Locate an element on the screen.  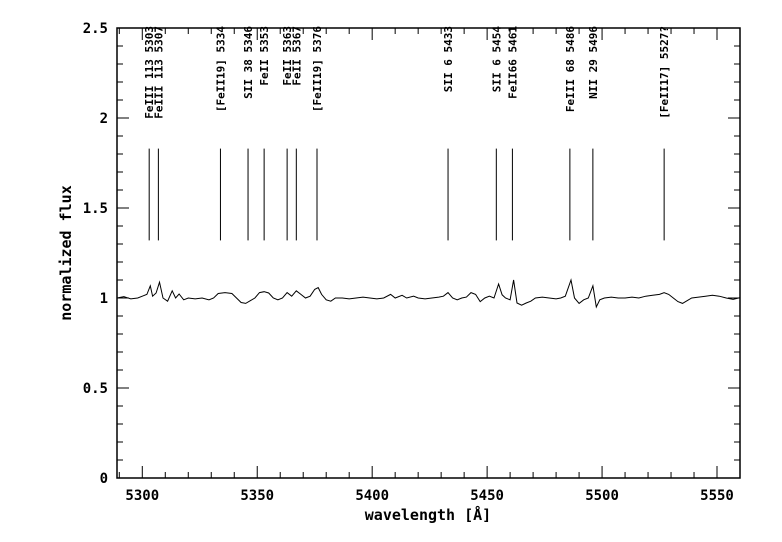
x-tick-label: 5300 is located at coordinates (142, 496).